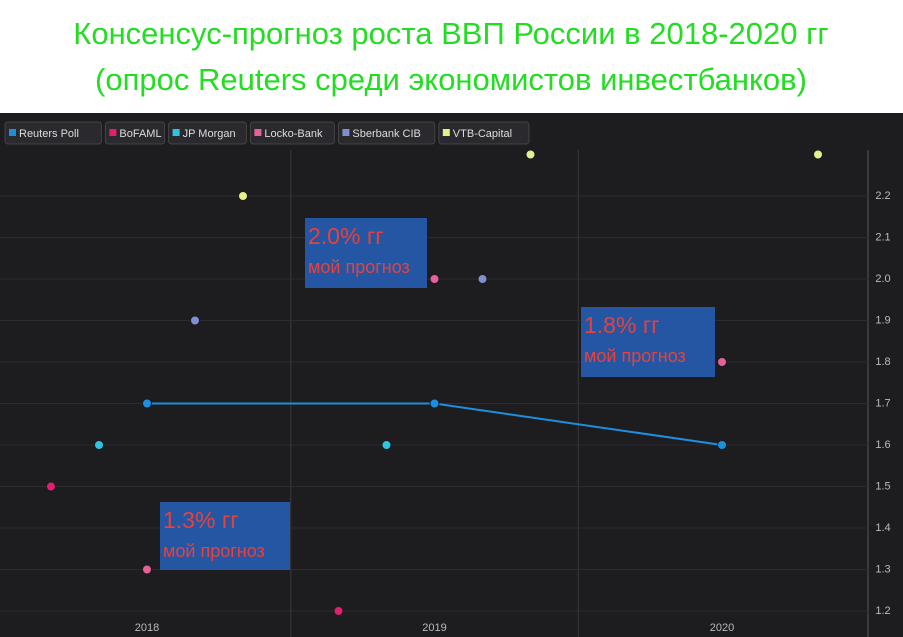  I want to click on annotation-title: 2.0% гг, so click(346, 236).